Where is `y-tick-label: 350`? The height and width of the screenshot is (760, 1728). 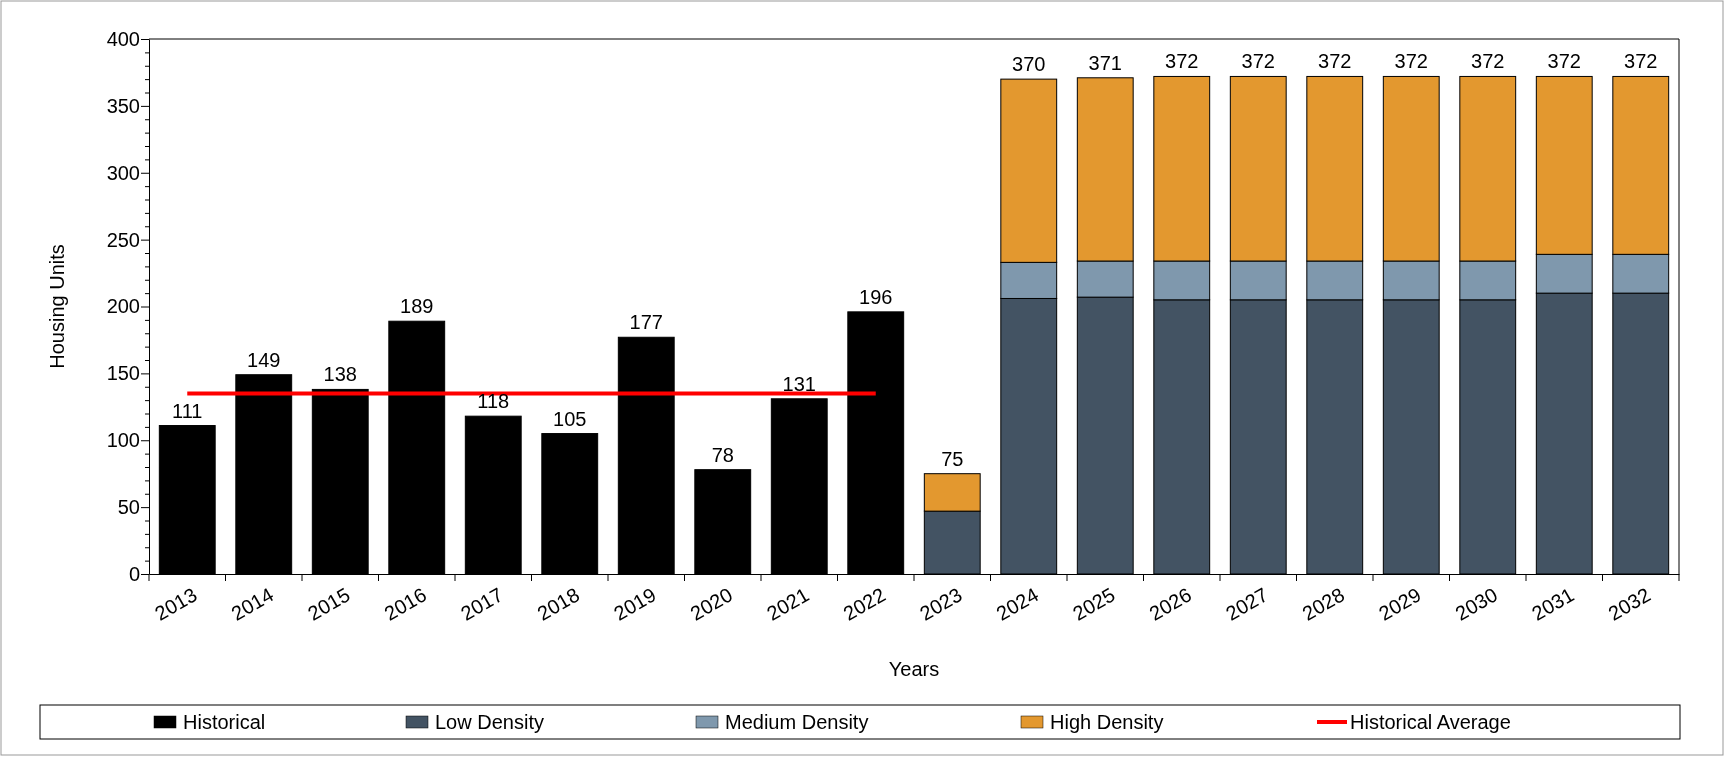 y-tick-label: 350 is located at coordinates (123, 105).